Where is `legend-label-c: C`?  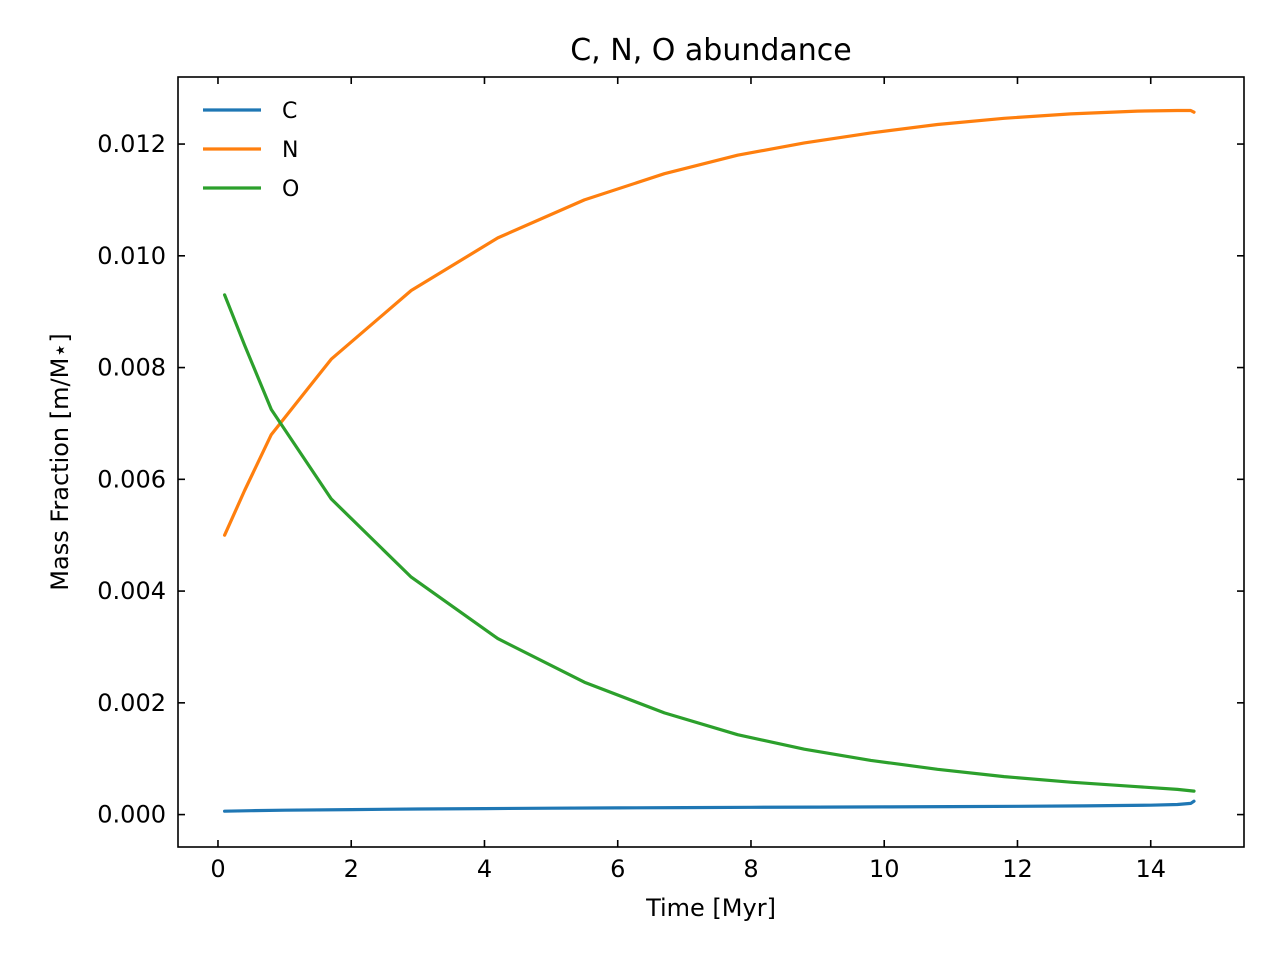 legend-label-c: C is located at coordinates (289, 111).